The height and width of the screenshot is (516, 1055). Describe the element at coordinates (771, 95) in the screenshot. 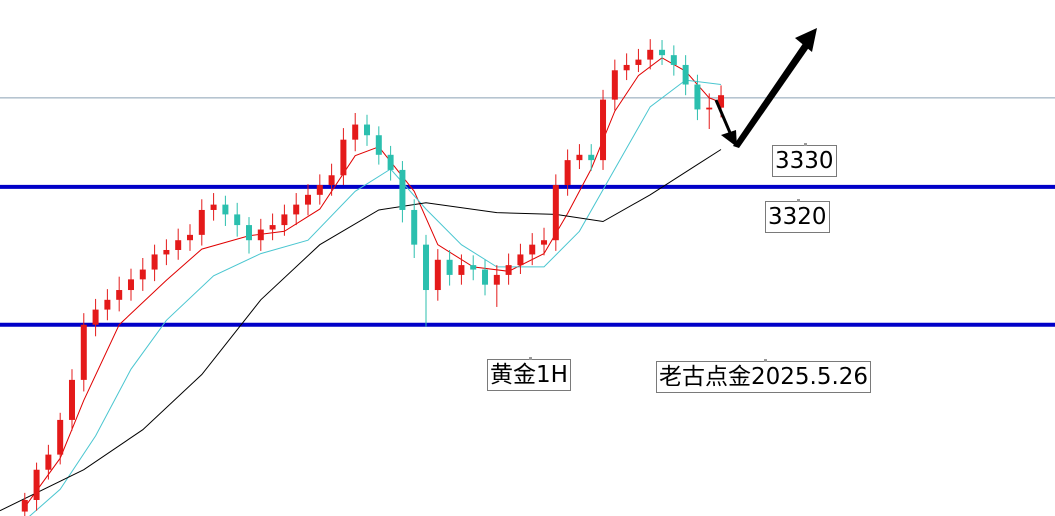

I see `arrow-up` at that location.